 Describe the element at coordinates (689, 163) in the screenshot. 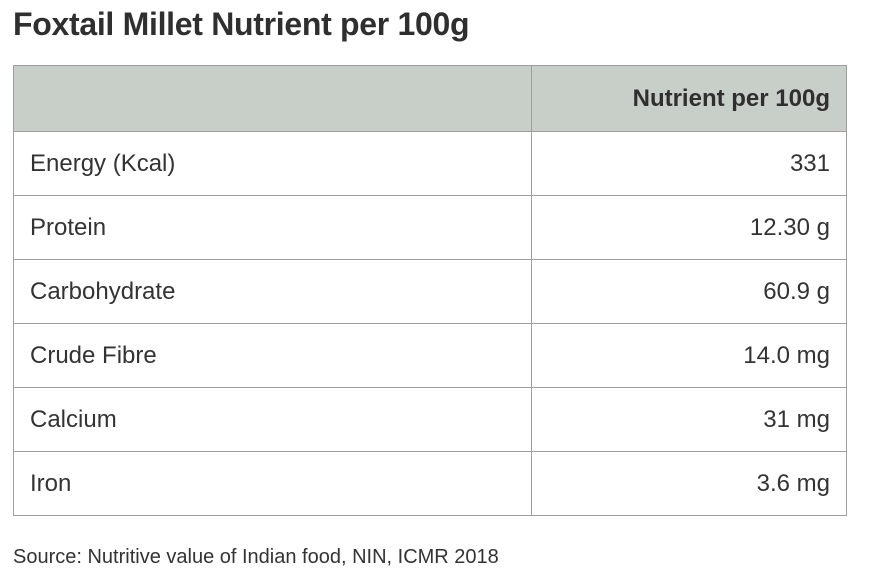

I see `nutrient-value-cell: 331` at that location.